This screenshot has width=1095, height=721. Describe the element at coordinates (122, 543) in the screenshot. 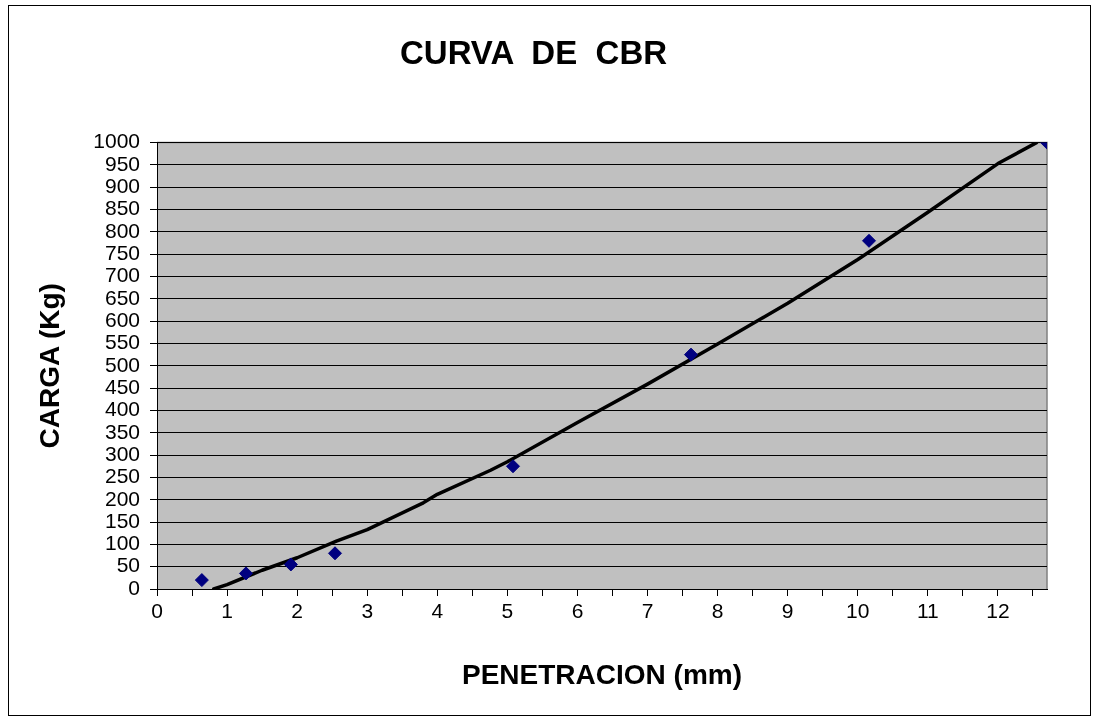

I see `y-tick-label: 100` at that location.